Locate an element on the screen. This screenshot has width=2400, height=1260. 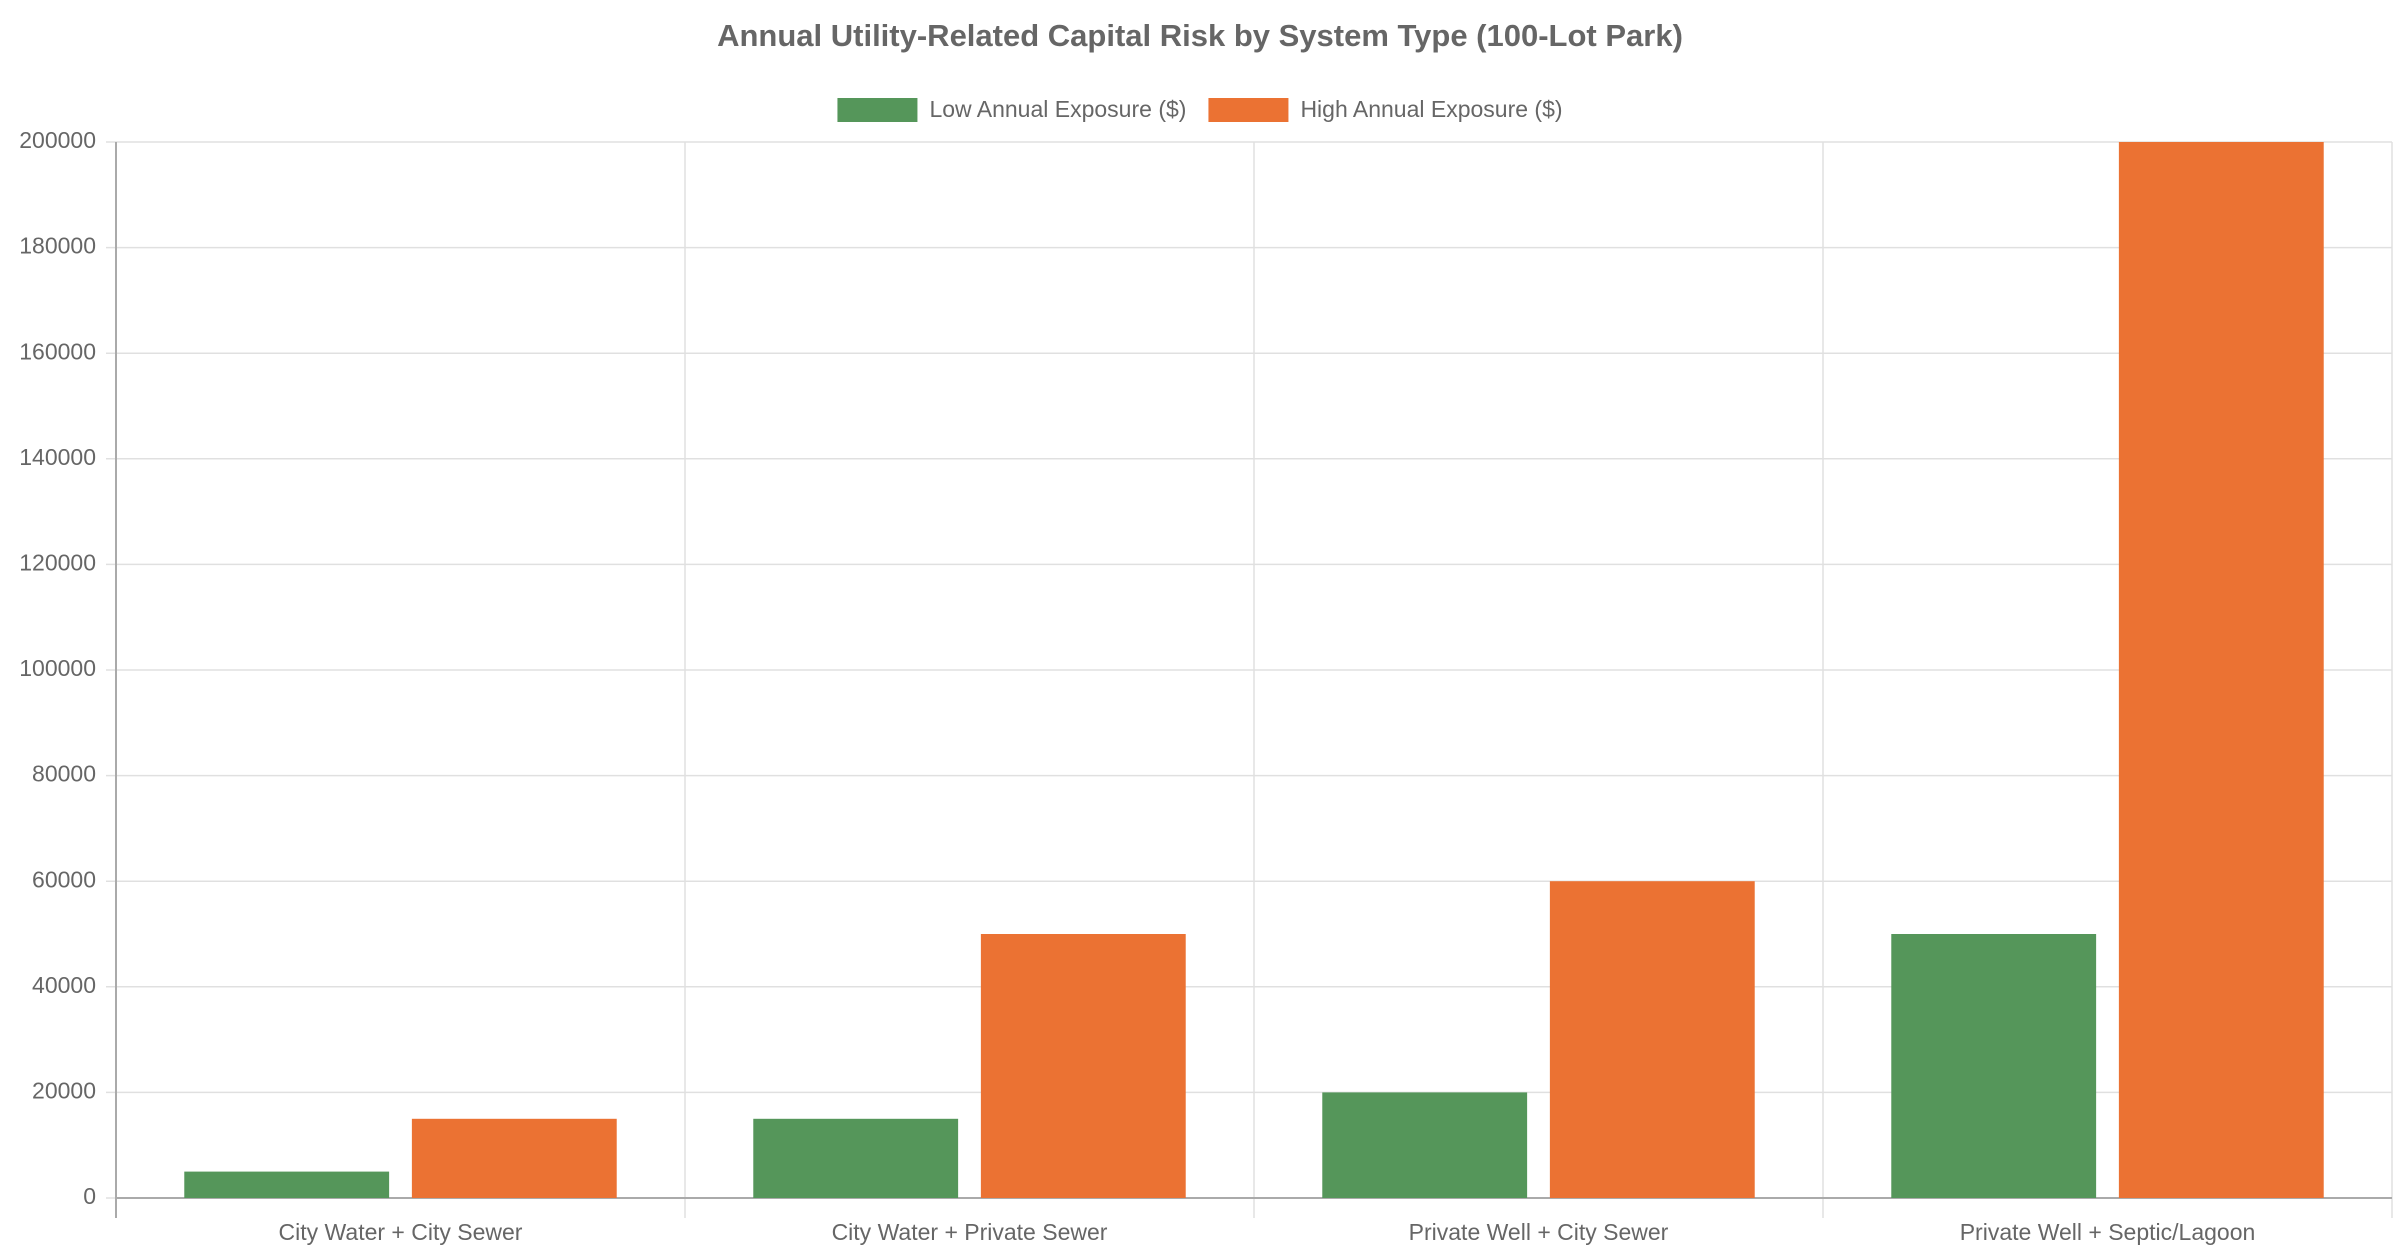
y-tick-label: 0 is located at coordinates (89, 1196).